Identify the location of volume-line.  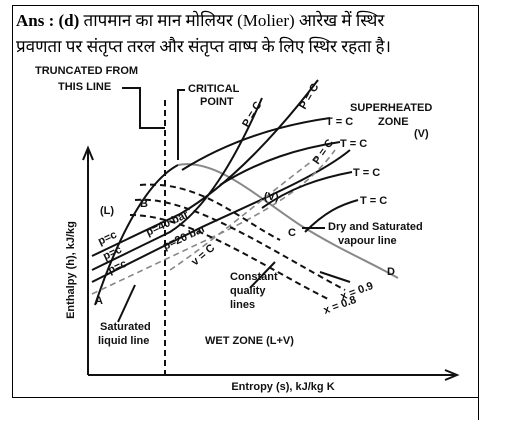
(245, 212).